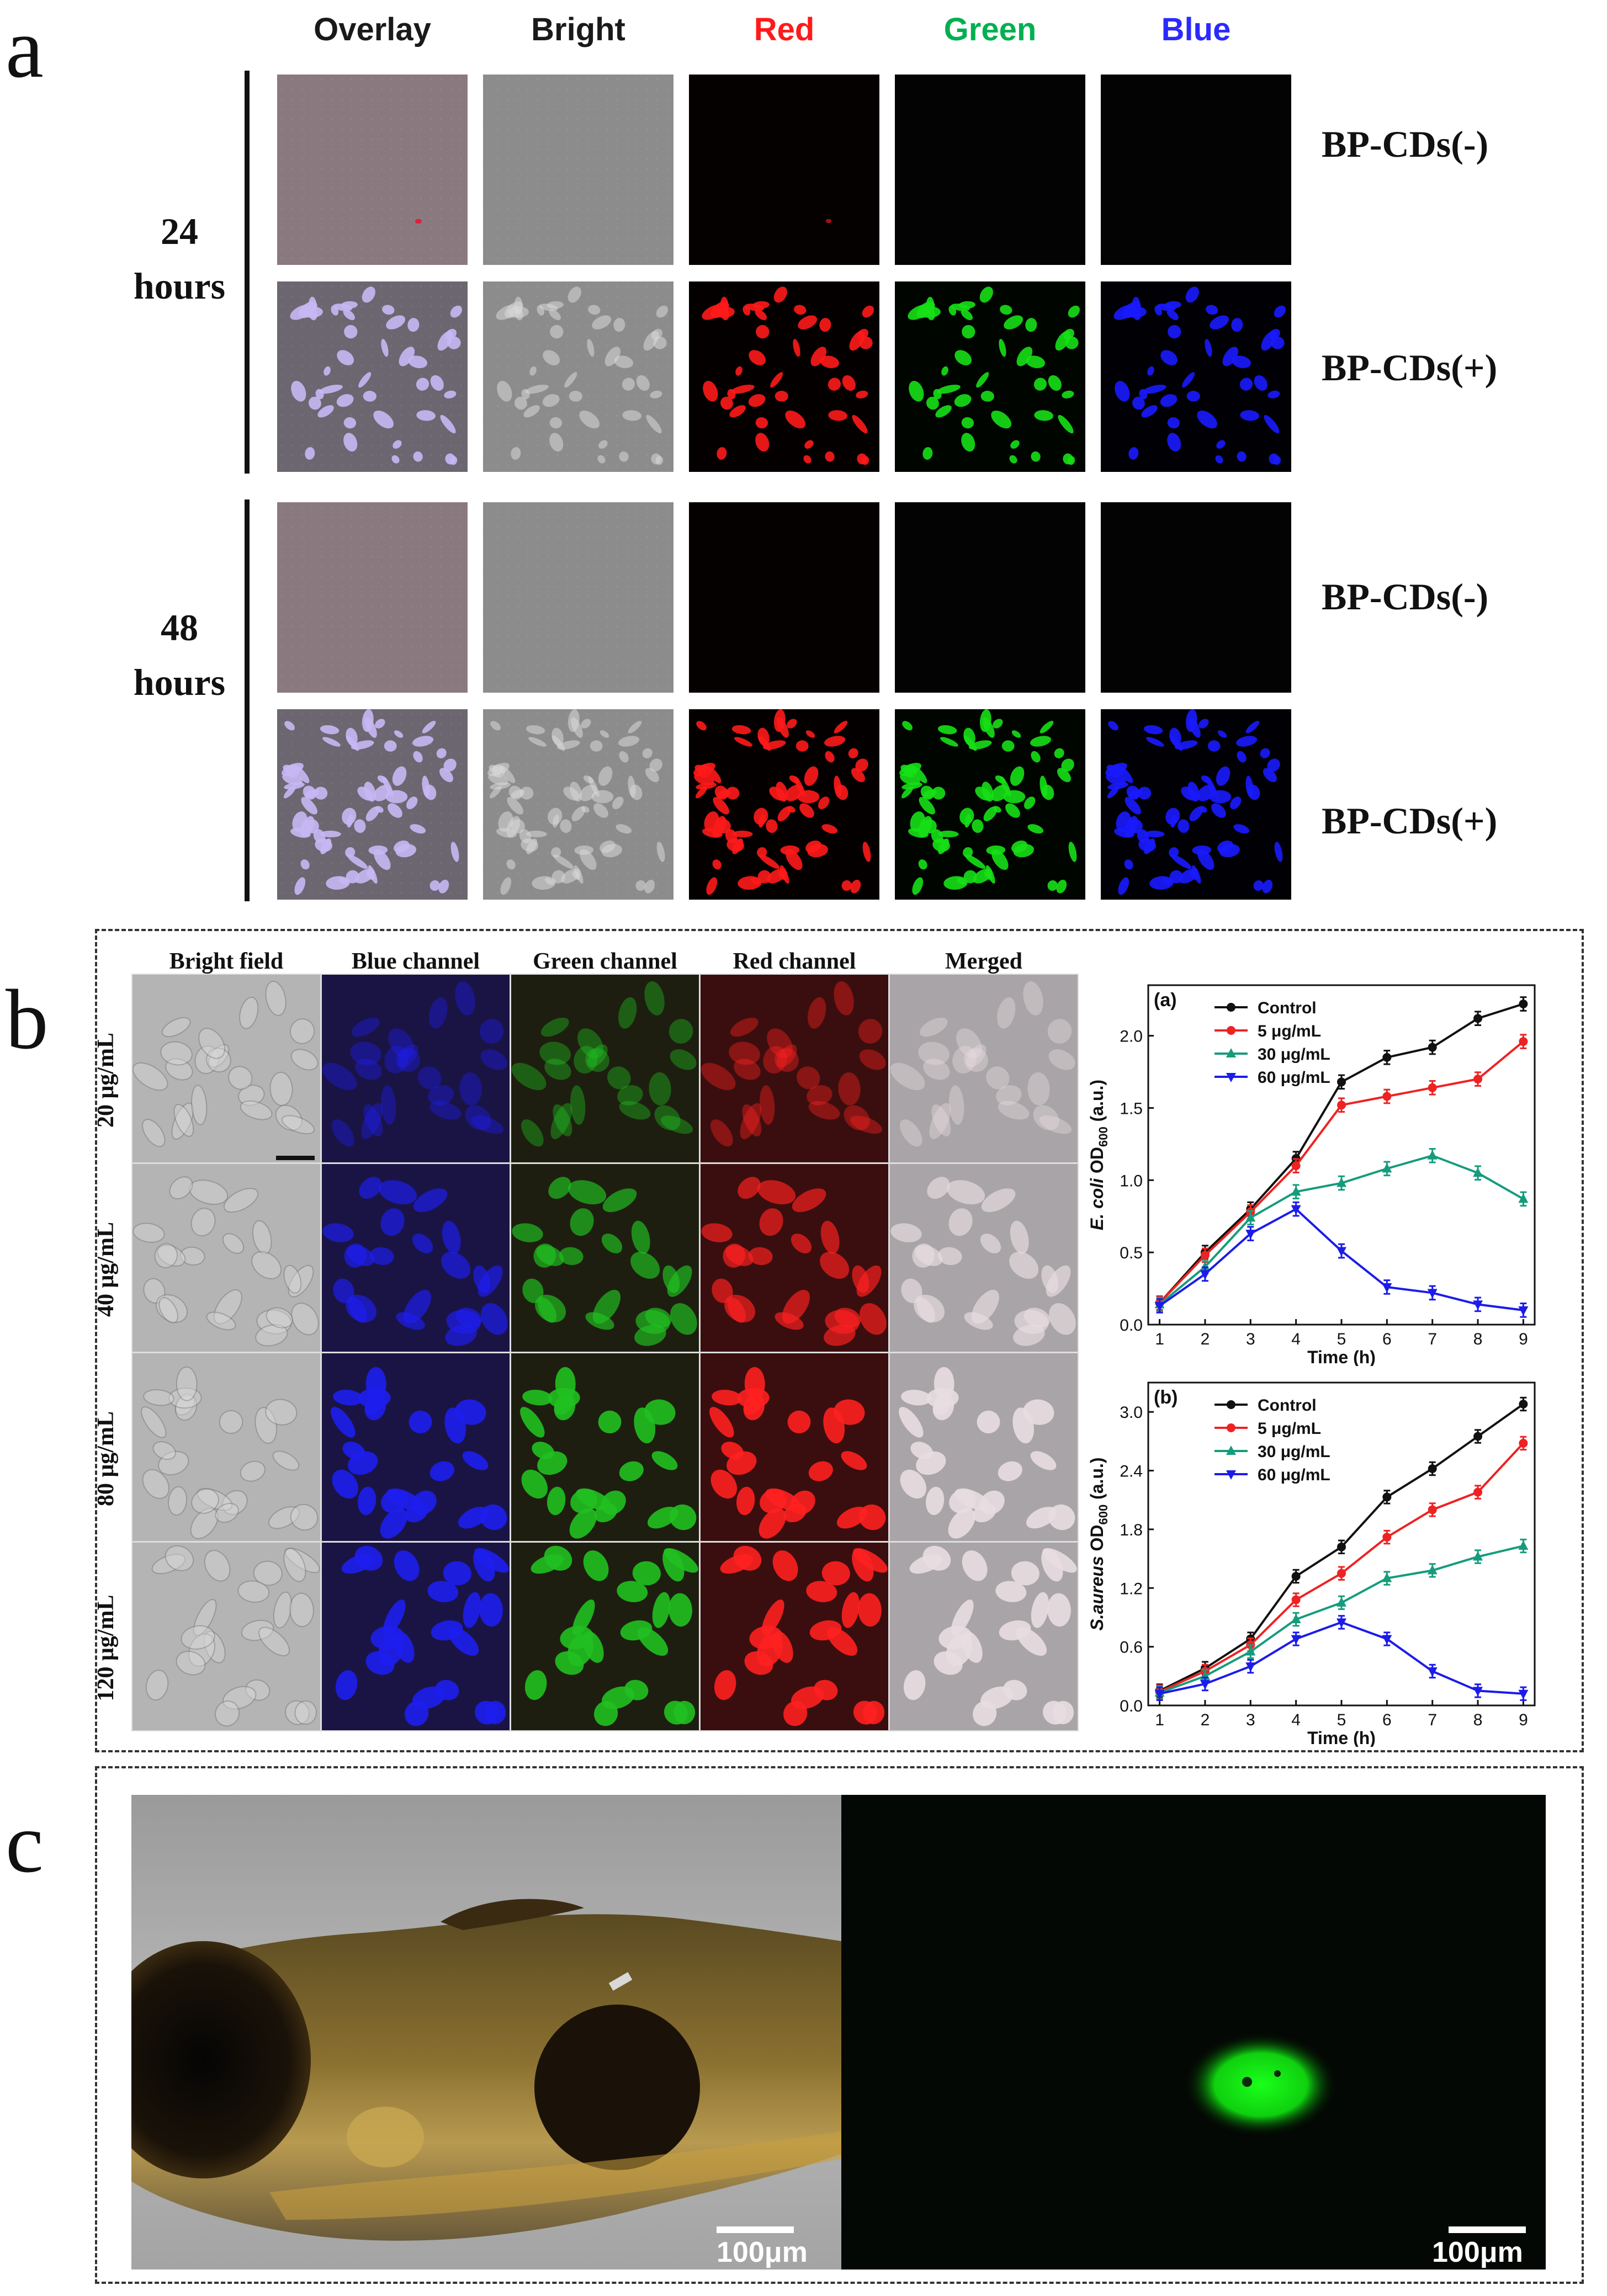 Image resolution: width=1607 pixels, height=2296 pixels. What do you see at coordinates (372, 30) in the screenshot?
I see `channel-header-overlay: Overlay` at bounding box center [372, 30].